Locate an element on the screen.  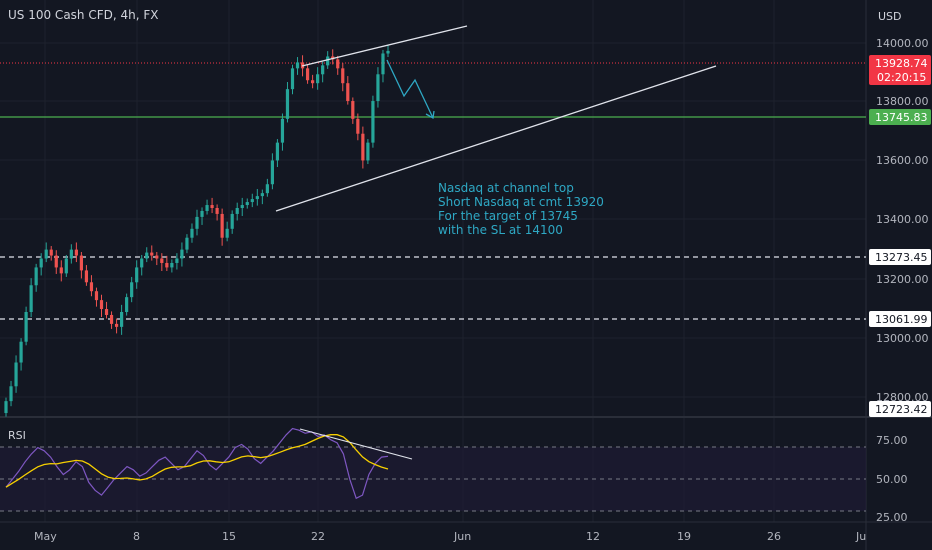
annotation-line: For the target of 13745 is located at coordinates (508, 216).